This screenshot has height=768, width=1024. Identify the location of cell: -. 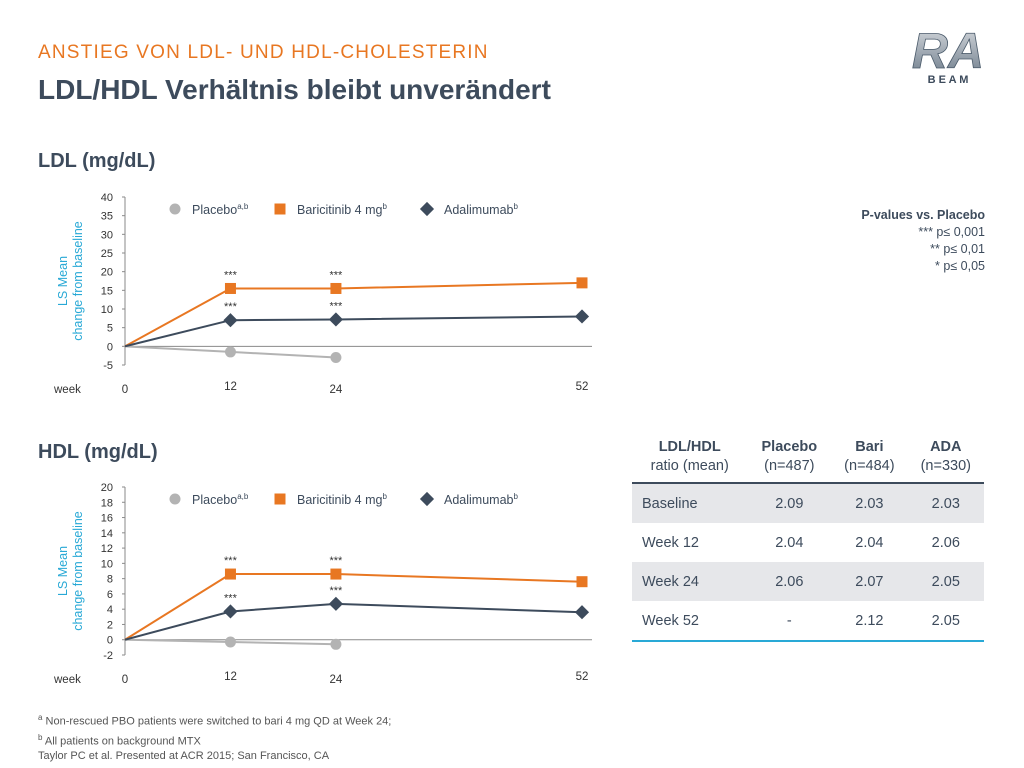
(789, 620).